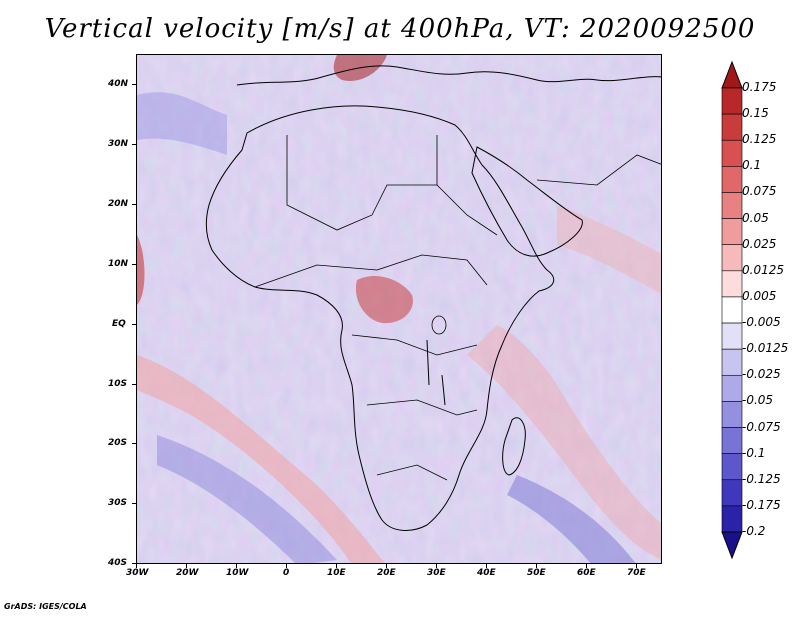 The image size is (800, 618). Describe the element at coordinates (436, 573) in the screenshot. I see `x-tick-label: 30E` at that location.